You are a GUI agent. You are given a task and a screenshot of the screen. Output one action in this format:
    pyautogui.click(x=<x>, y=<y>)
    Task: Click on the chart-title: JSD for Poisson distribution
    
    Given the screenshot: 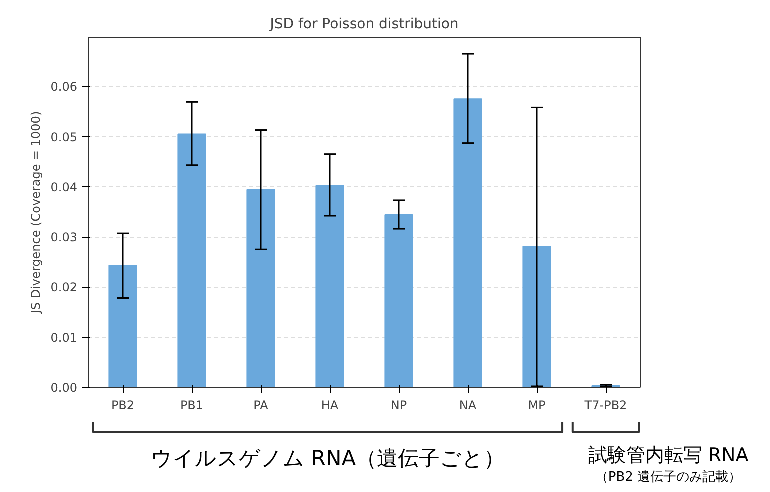 What is the action you would take?
    pyautogui.click(x=364, y=24)
    